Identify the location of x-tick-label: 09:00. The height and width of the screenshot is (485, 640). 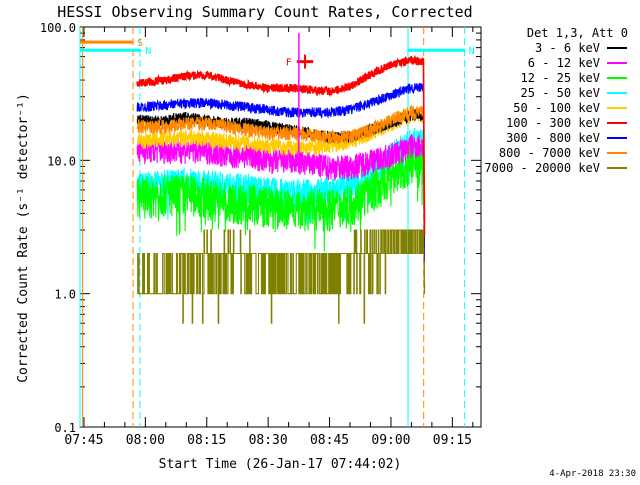
(390, 440).